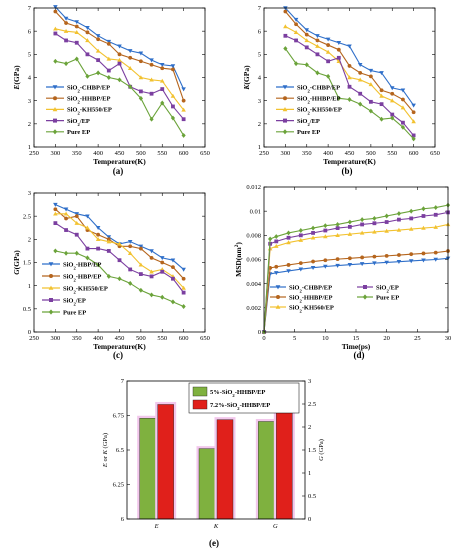 This screenshot has height=550, width=456. Describe the element at coordinates (244, 398) in the screenshot. I see `legend: 5%-SiO2-HHBP/EP 7.2%-SiO2-HHBP/EP` at that location.